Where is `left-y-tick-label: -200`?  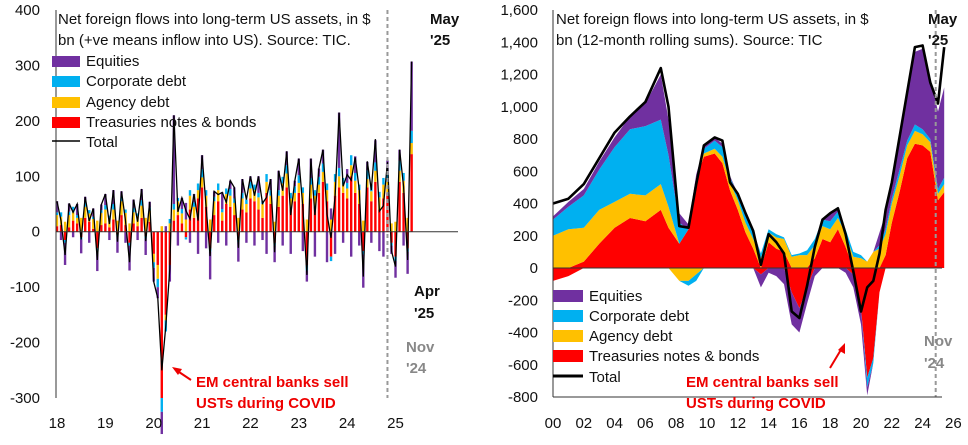
left-y-tick-label: -200 is located at coordinates (25, 343).